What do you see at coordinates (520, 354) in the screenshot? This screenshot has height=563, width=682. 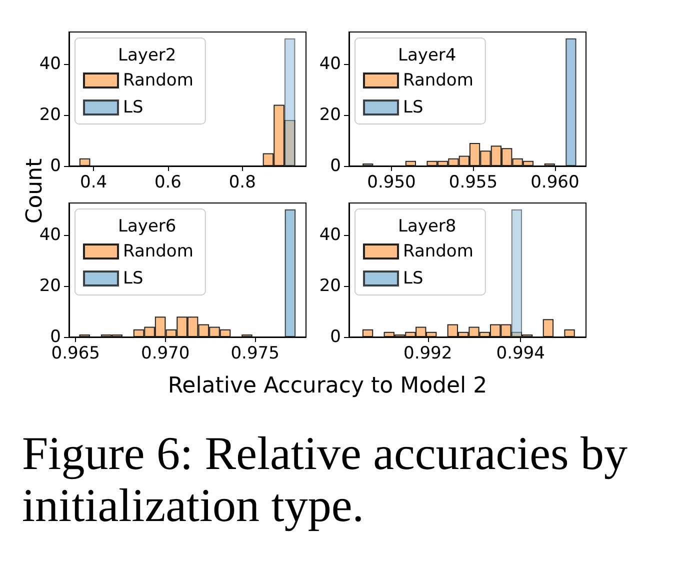 I see `x-tick-label: 0.994` at bounding box center [520, 354].